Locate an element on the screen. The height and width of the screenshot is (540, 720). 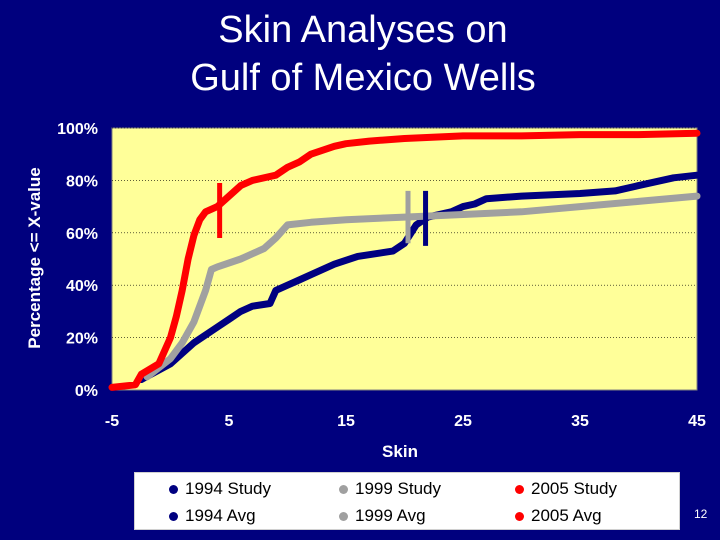
legend-item-2005-avg: 2005 Avg is located at coordinates (558, 516).